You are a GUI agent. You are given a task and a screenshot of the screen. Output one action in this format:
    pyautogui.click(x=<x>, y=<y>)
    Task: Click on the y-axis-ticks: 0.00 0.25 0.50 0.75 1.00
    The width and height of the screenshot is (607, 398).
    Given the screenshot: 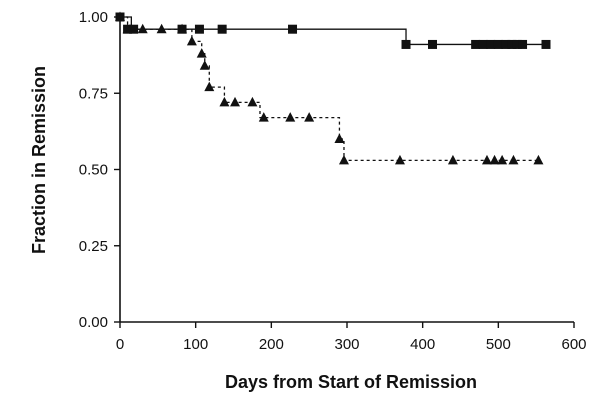 What is the action you would take?
    pyautogui.click(x=99, y=170)
    